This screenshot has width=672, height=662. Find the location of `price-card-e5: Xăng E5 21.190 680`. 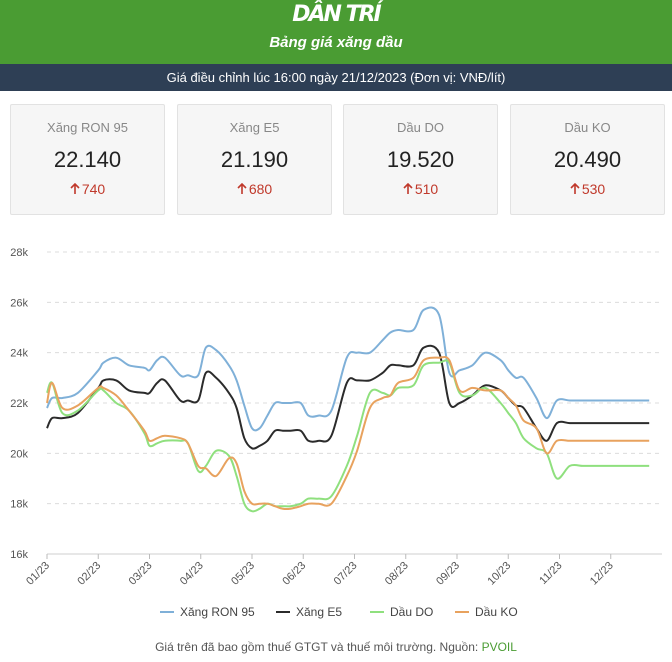

price-card-e5: Xăng E5 21.190 680 is located at coordinates (254, 159).